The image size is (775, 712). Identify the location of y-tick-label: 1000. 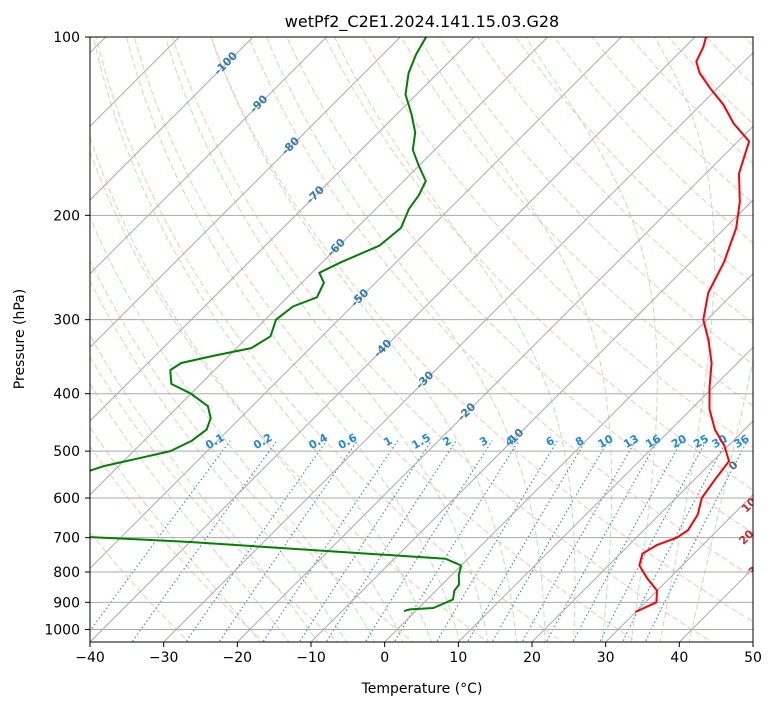
(62, 630).